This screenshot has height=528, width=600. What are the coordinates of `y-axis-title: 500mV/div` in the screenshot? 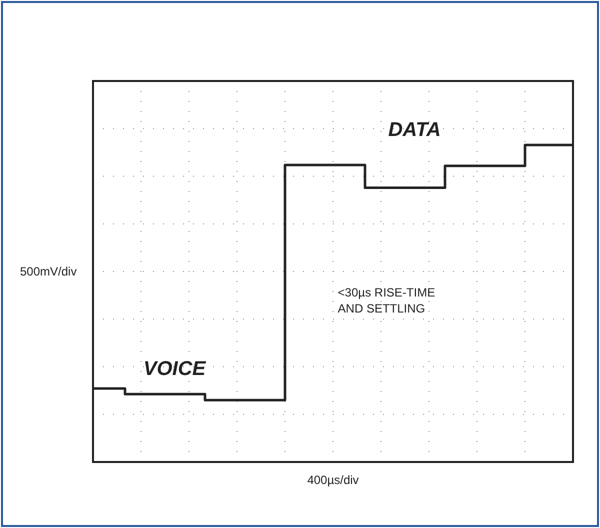 It's located at (48, 271).